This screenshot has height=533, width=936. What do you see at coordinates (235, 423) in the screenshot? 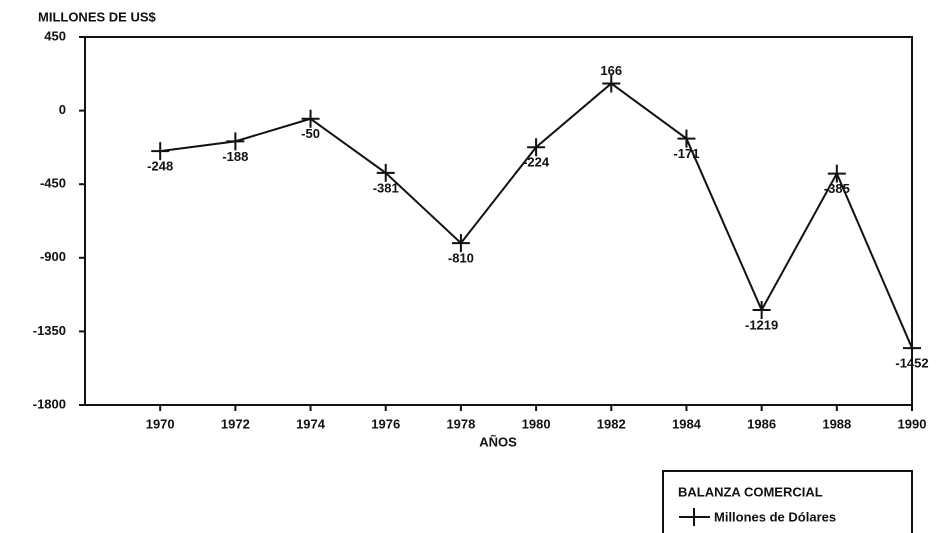
I see `x-tick-label: 1972` at bounding box center [235, 423].